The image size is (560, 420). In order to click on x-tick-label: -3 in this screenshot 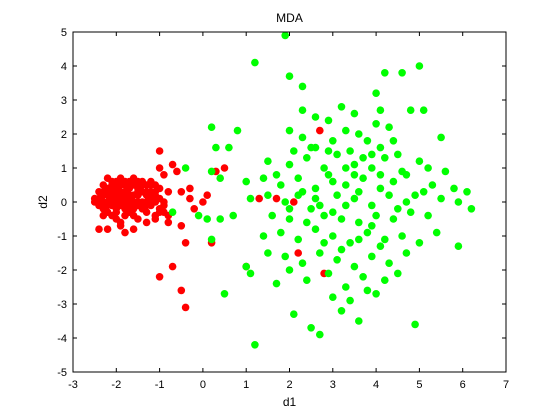, I will do `click(73, 385)`.